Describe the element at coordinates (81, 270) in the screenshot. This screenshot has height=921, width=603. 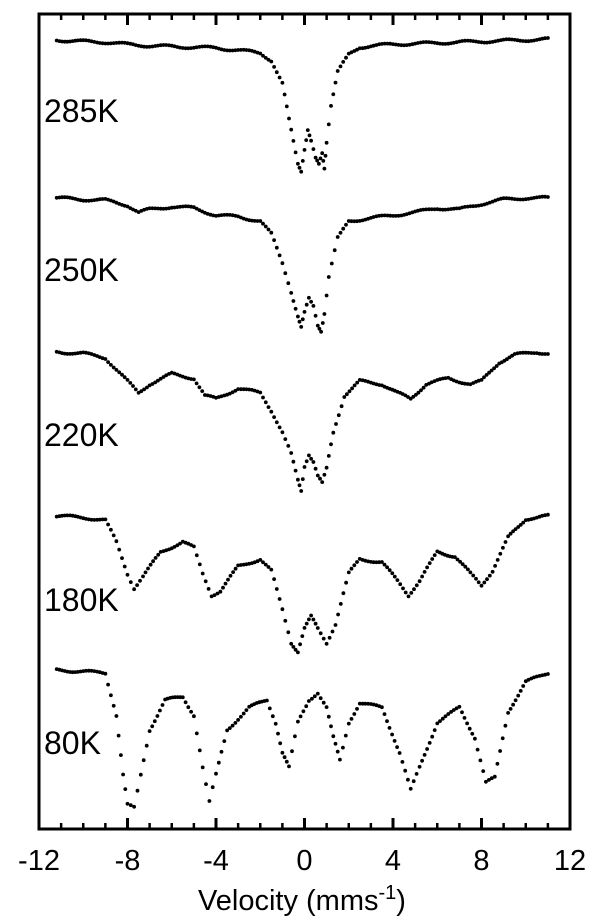
I see `curve-label-250K: 250K` at that location.